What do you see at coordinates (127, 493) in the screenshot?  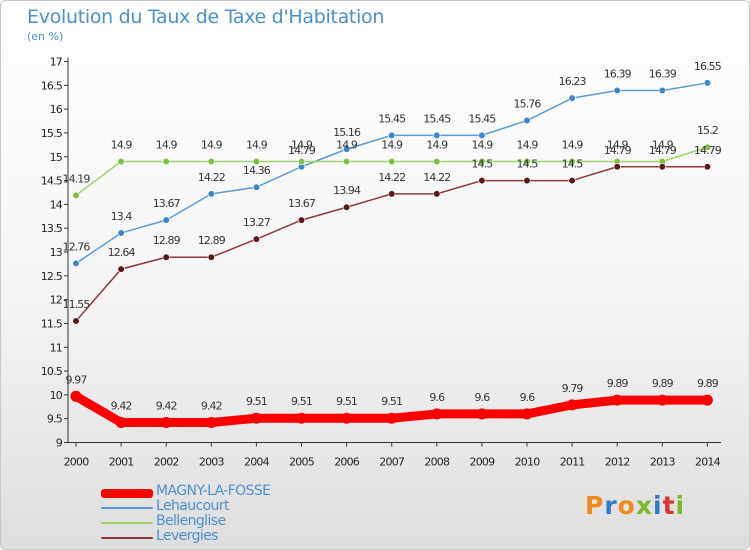 I see `legend-swatch-magny` at bounding box center [127, 493].